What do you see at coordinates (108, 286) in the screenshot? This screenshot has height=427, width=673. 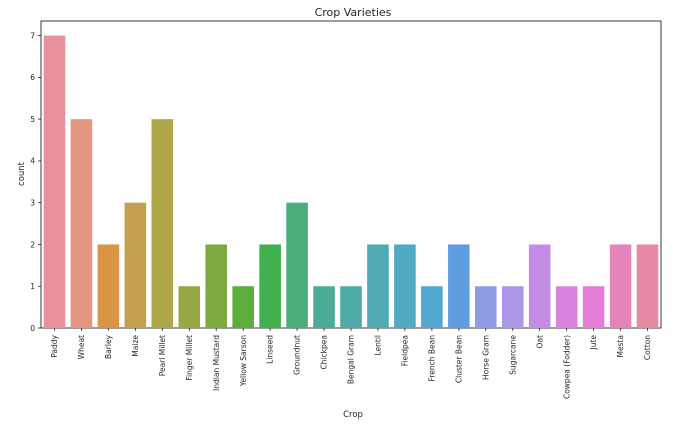 I see `bar-barley` at bounding box center [108, 286].